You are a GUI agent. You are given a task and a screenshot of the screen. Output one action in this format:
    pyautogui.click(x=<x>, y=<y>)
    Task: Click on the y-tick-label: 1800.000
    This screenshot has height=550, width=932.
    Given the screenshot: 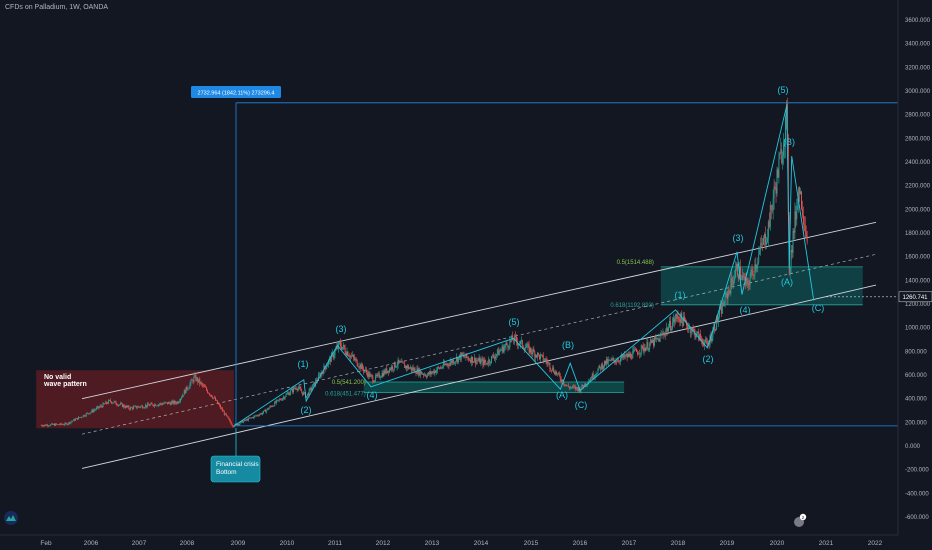 What is the action you would take?
    pyautogui.click(x=918, y=234)
    